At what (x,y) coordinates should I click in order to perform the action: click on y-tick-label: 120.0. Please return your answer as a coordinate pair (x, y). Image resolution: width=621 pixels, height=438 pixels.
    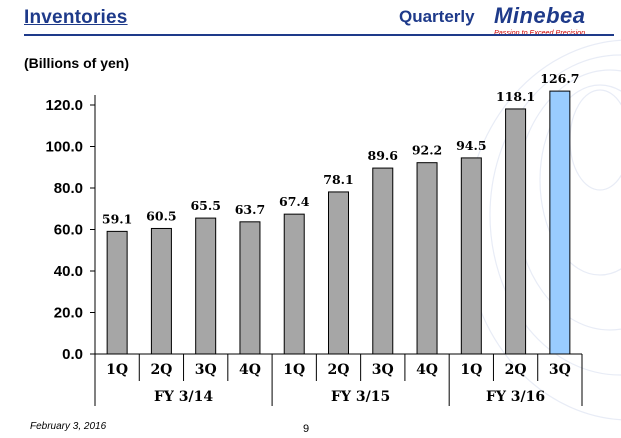
    Looking at the image, I should click on (64, 105).